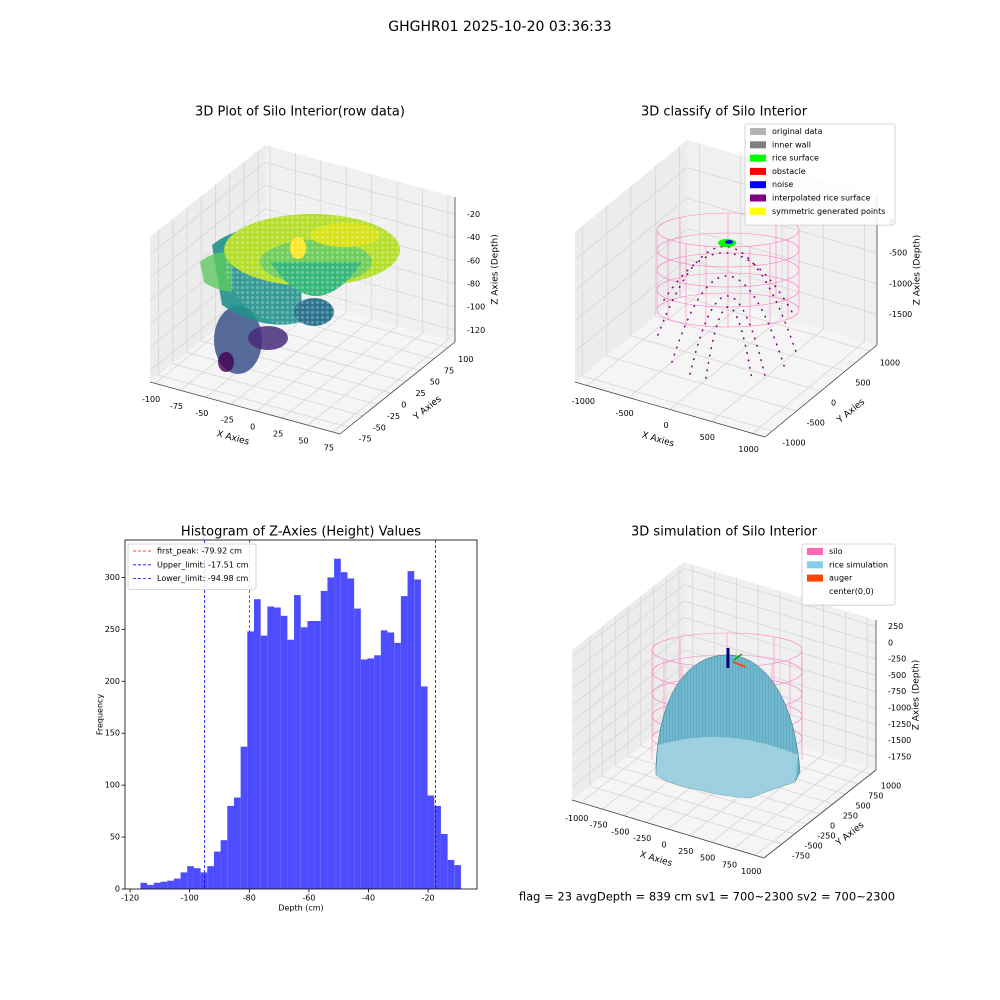 This screenshot has height=1000, width=1000. I want to click on silo-simulation-illustration, so click(727, 715).